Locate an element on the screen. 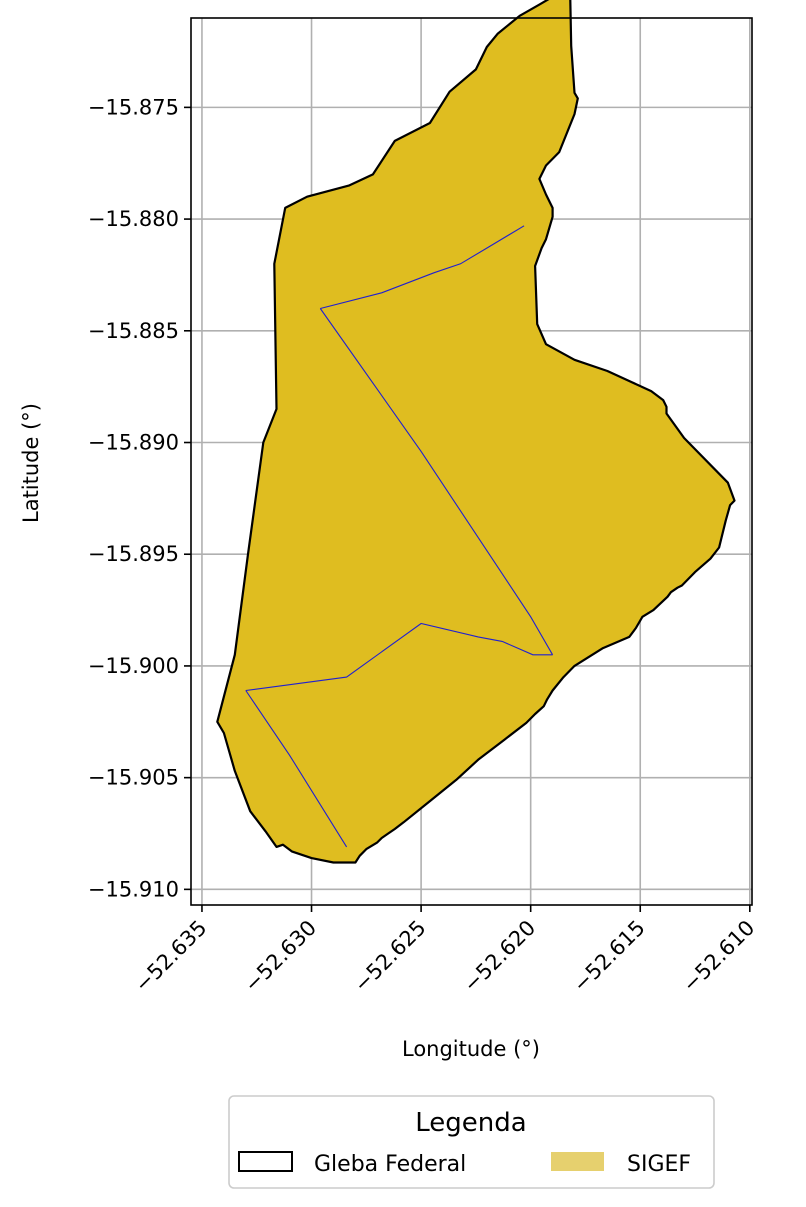 The image size is (806, 1207). x-tick-label-0: −52.635 is located at coordinates (170, 956).